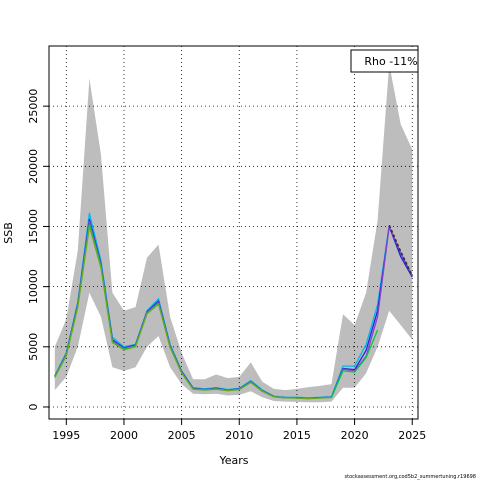 The height and width of the screenshot is (480, 480). I want to click on x-tick-label: 2015, so click(297, 435).